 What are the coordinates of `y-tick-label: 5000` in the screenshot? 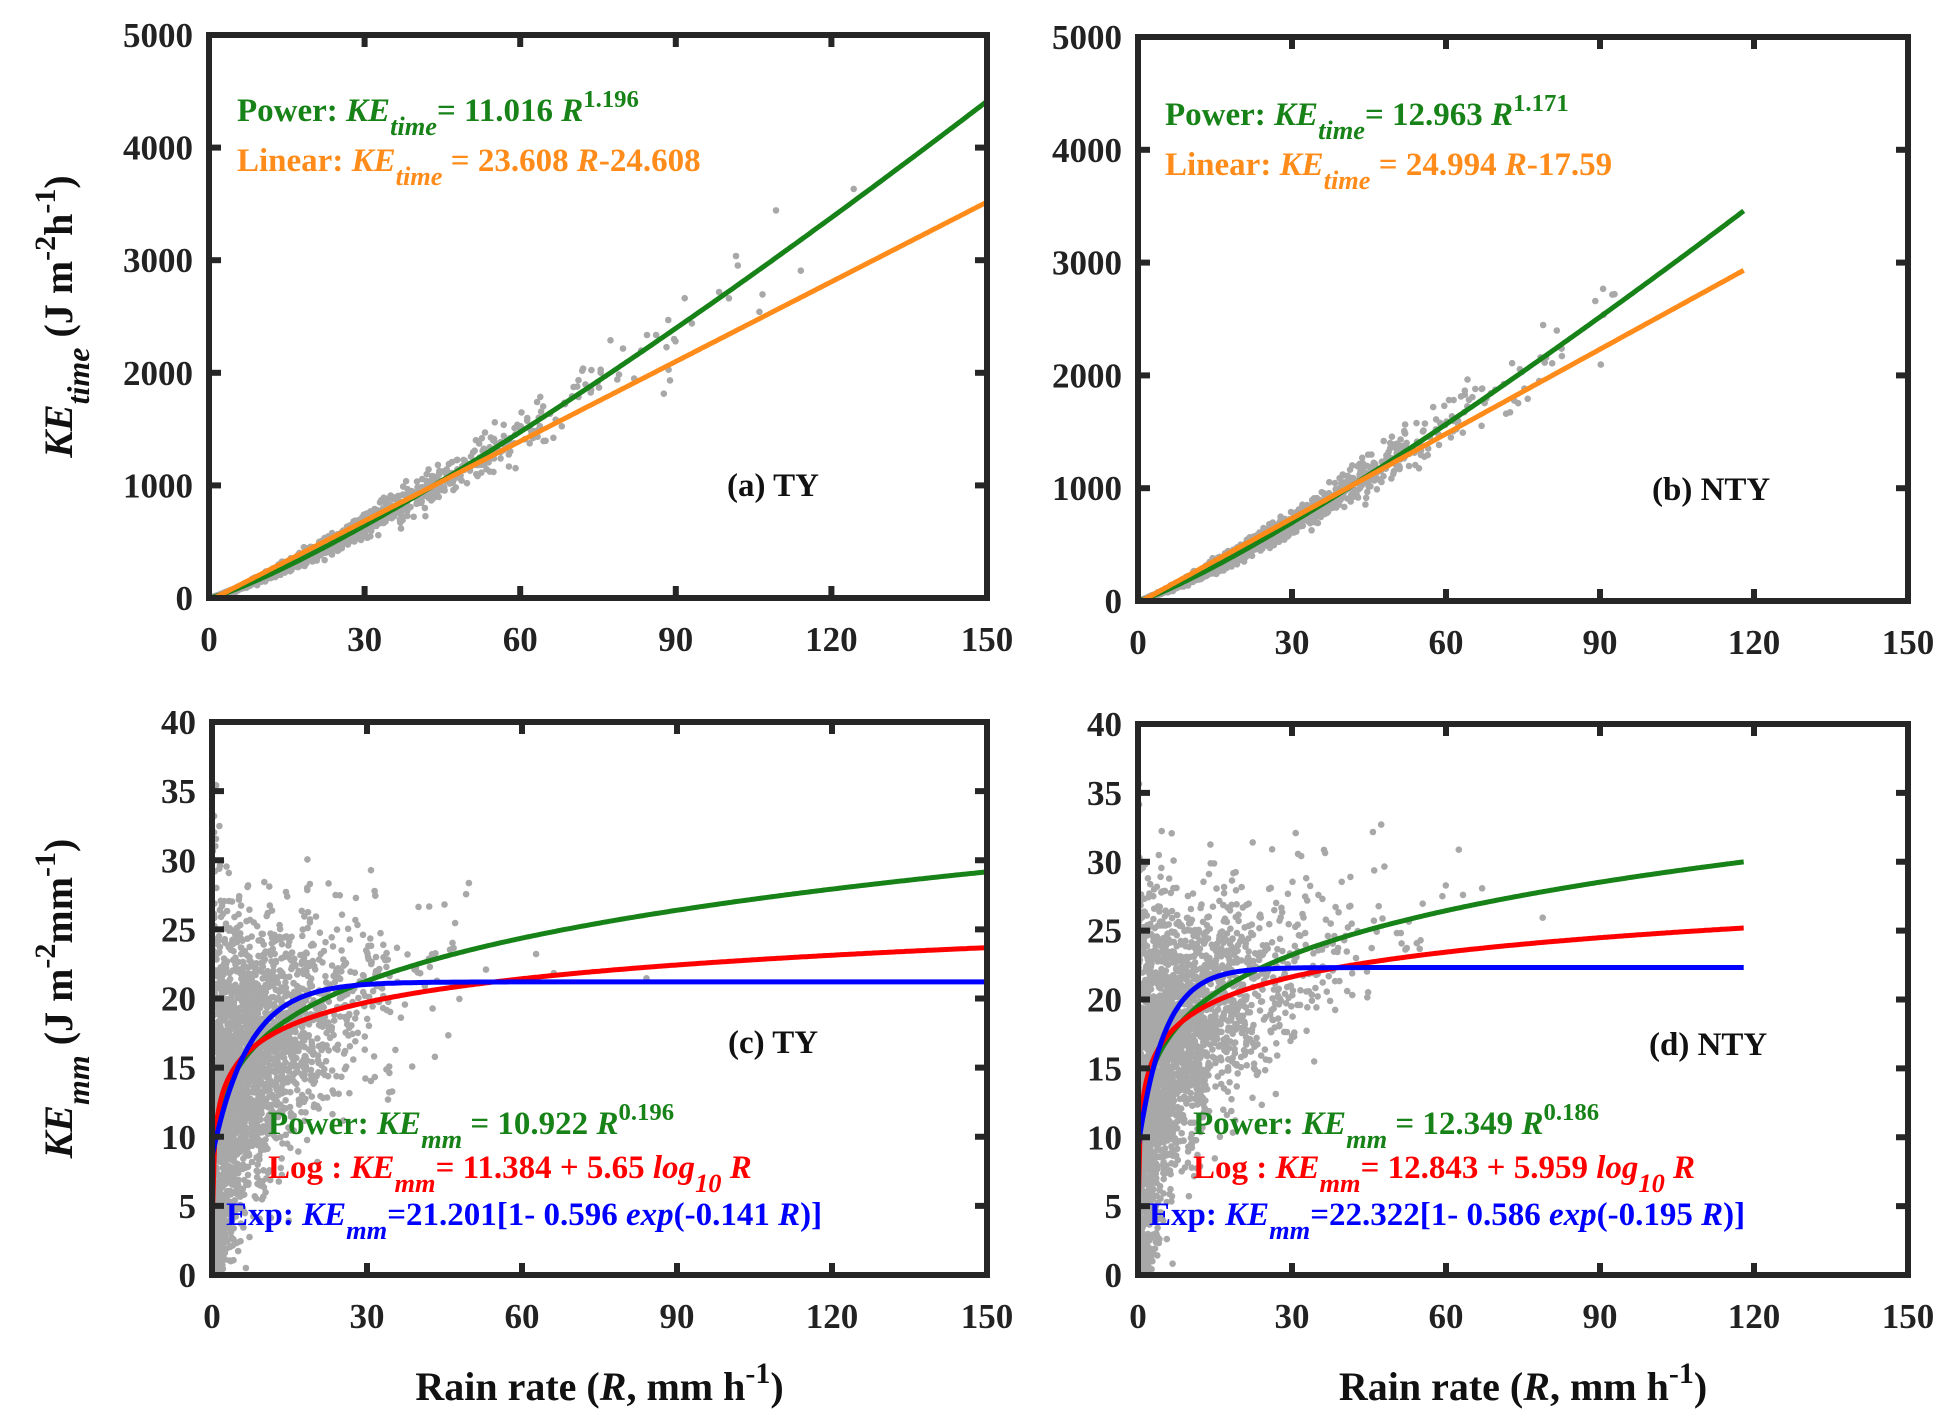 It's located at (158, 35).